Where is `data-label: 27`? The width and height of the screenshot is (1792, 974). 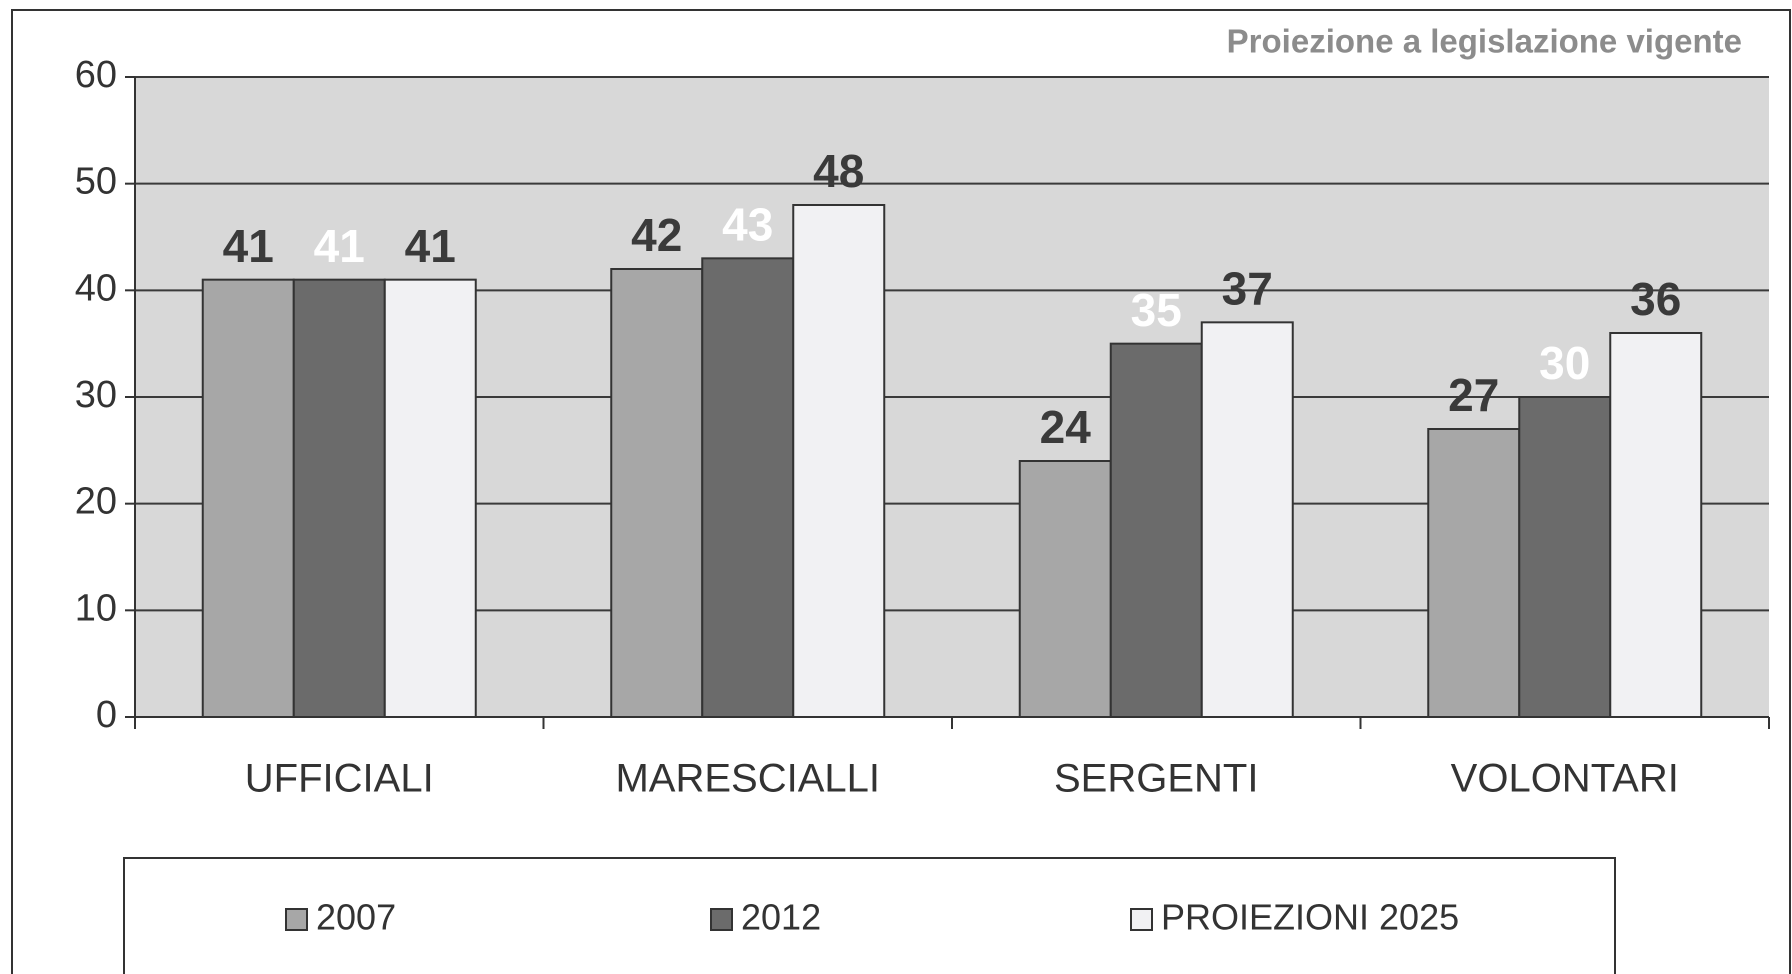
data-label: 27 is located at coordinates (1473, 395).